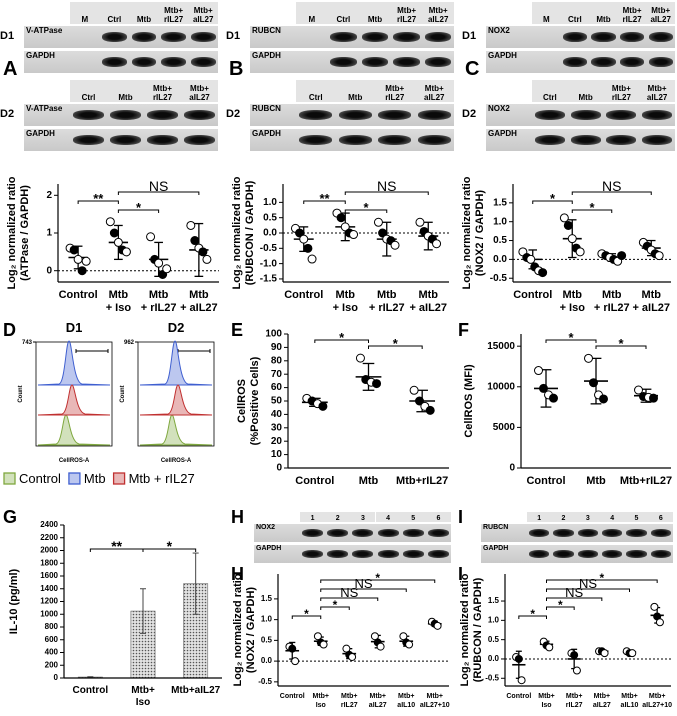  Describe the element at coordinates (363, 517) in the screenshot. I see `lane-label: 3` at that location.